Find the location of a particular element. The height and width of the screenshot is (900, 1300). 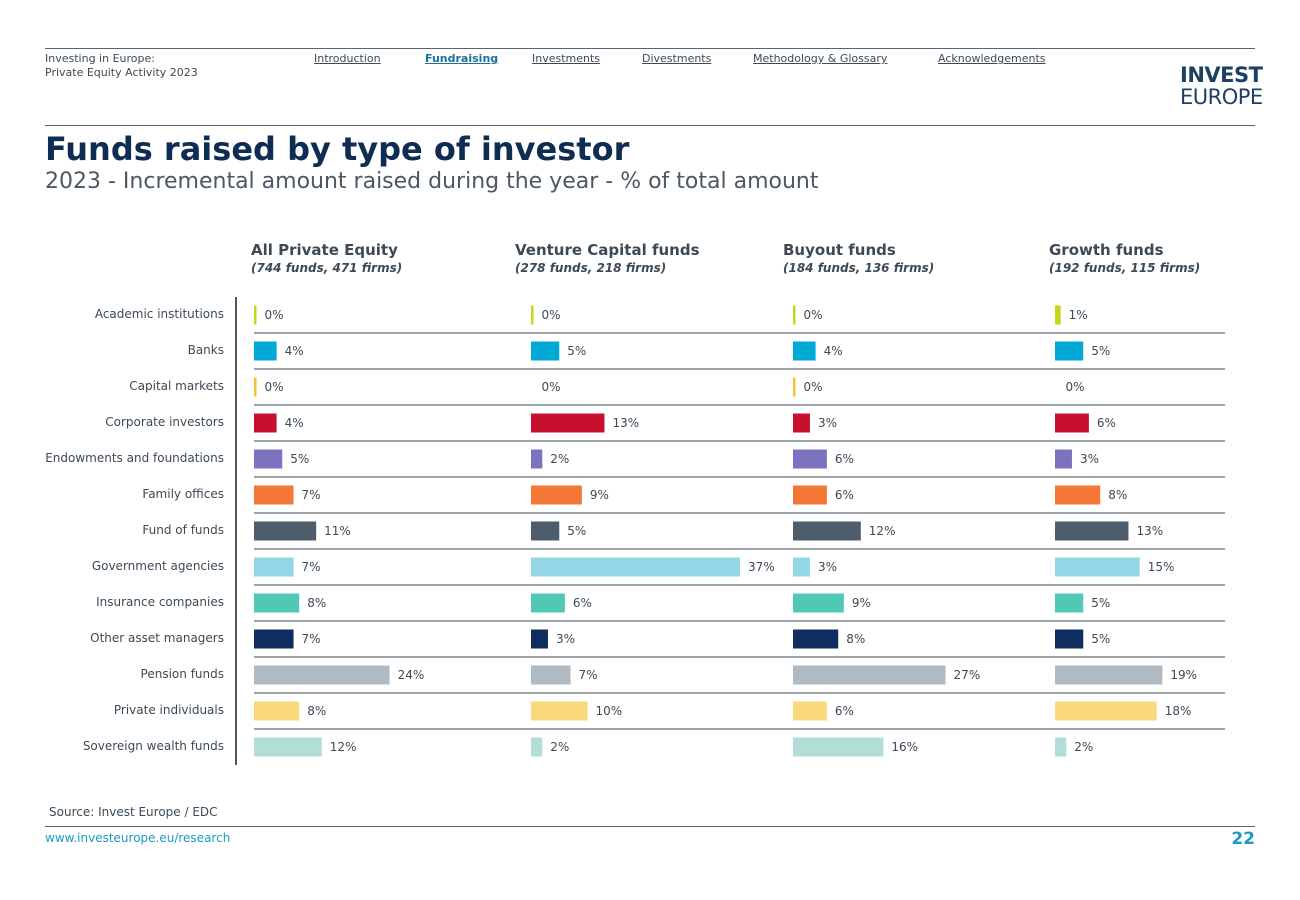

panel-title: Venture Capital funds is located at coordinates (607, 250).